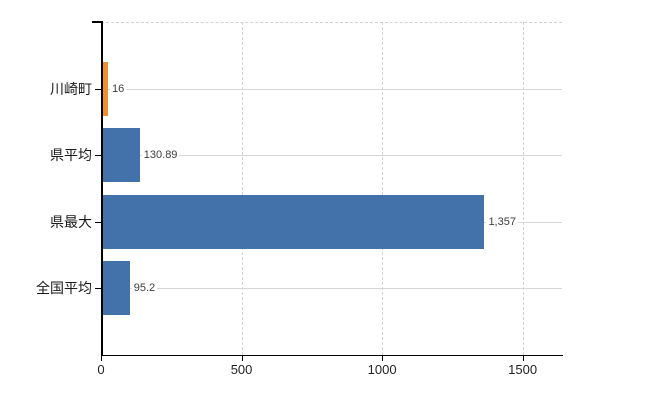  I want to click on x-axis, so click(332, 355).